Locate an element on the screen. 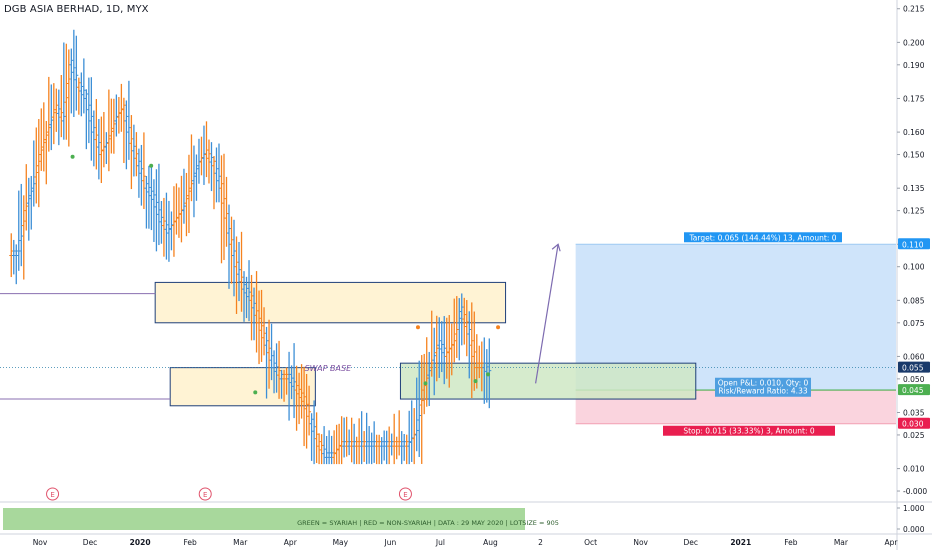 Image resolution: width=932 pixels, height=550 pixels. syariah-indicator-bar is located at coordinates (264, 519).